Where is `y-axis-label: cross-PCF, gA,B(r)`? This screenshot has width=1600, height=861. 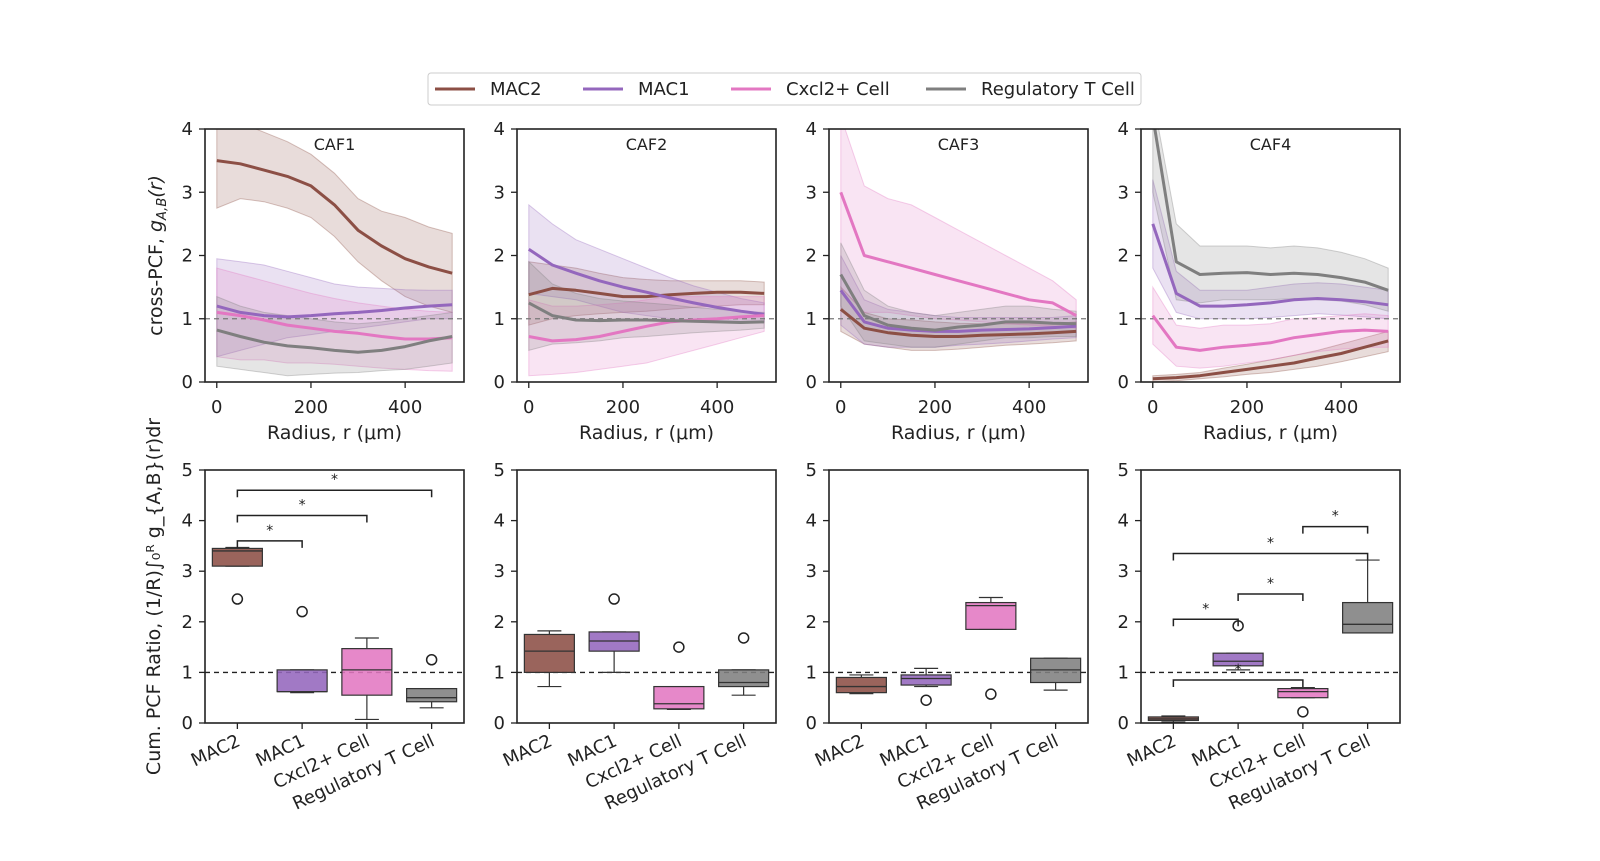 y-axis-label: cross-PCF, gA,B(r) is located at coordinates (157, 255).